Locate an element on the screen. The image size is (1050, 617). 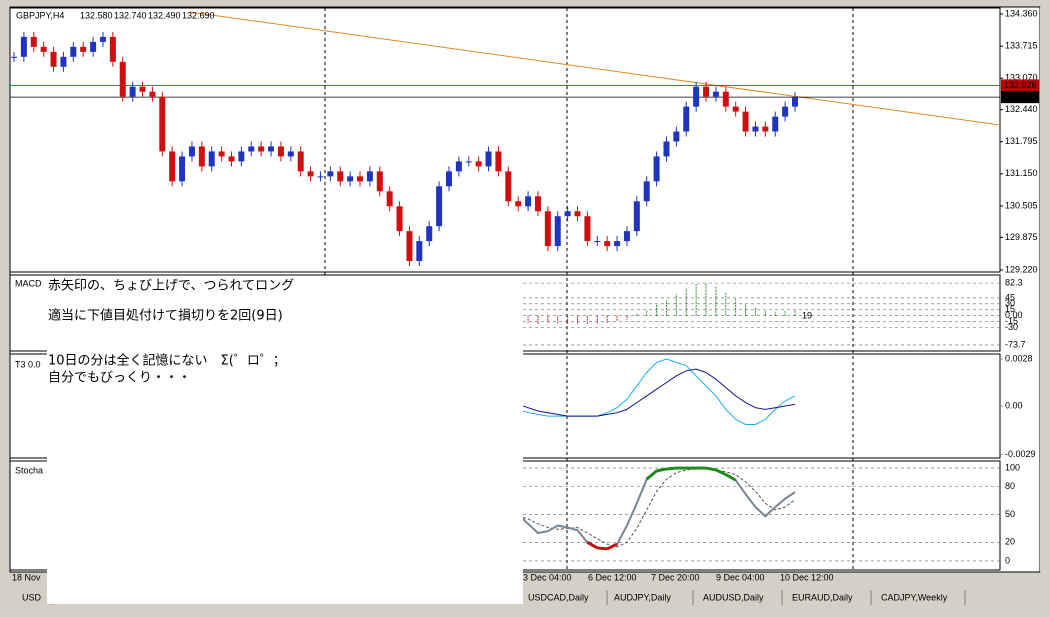
ohlc-value: 132.490 is located at coordinates (164, 15).